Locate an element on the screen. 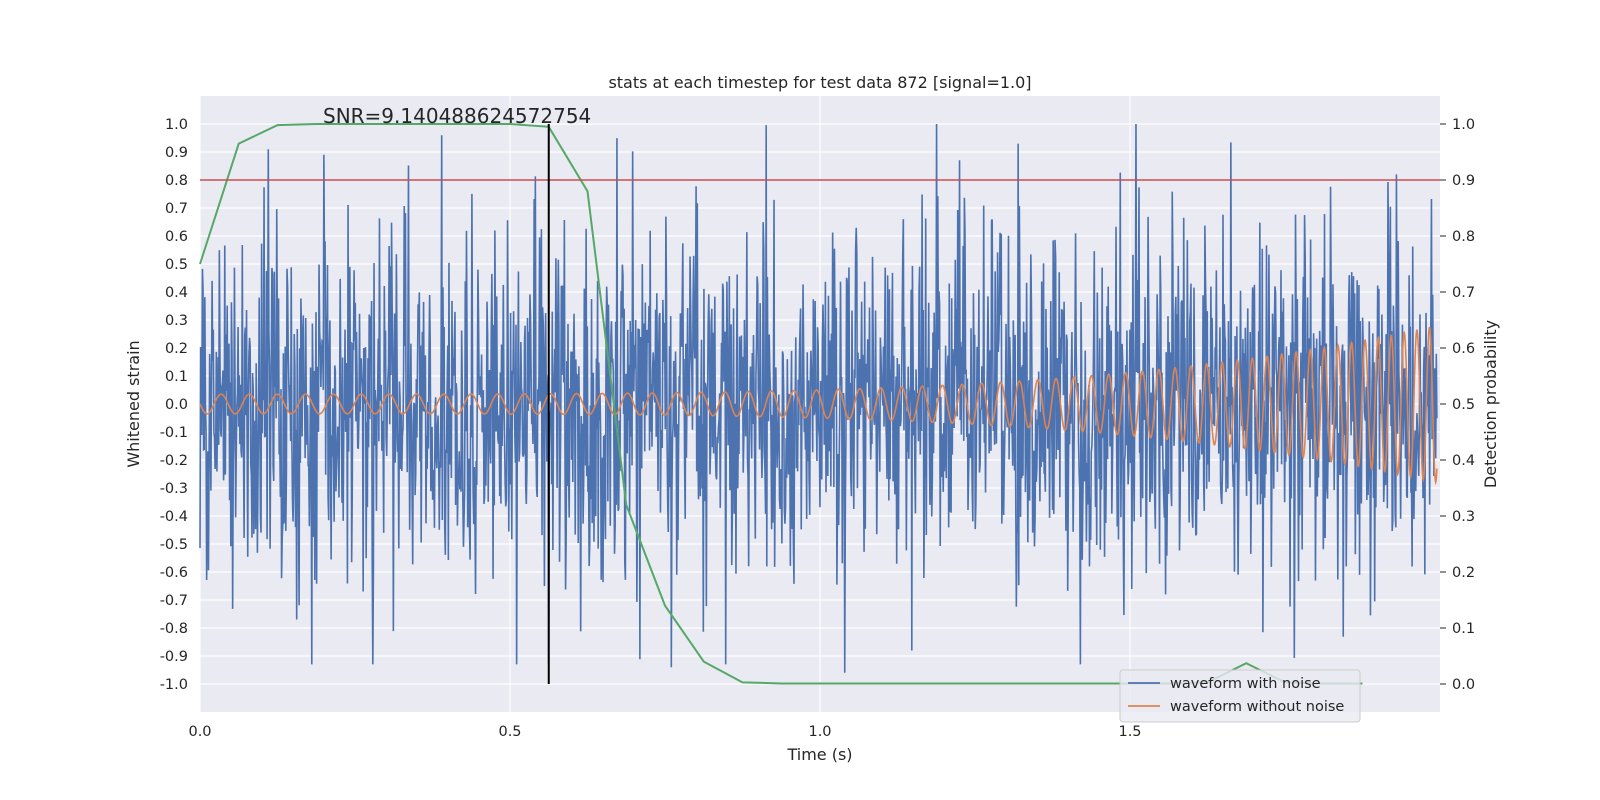  y-axis-label: Whitened strain is located at coordinates (133, 403).